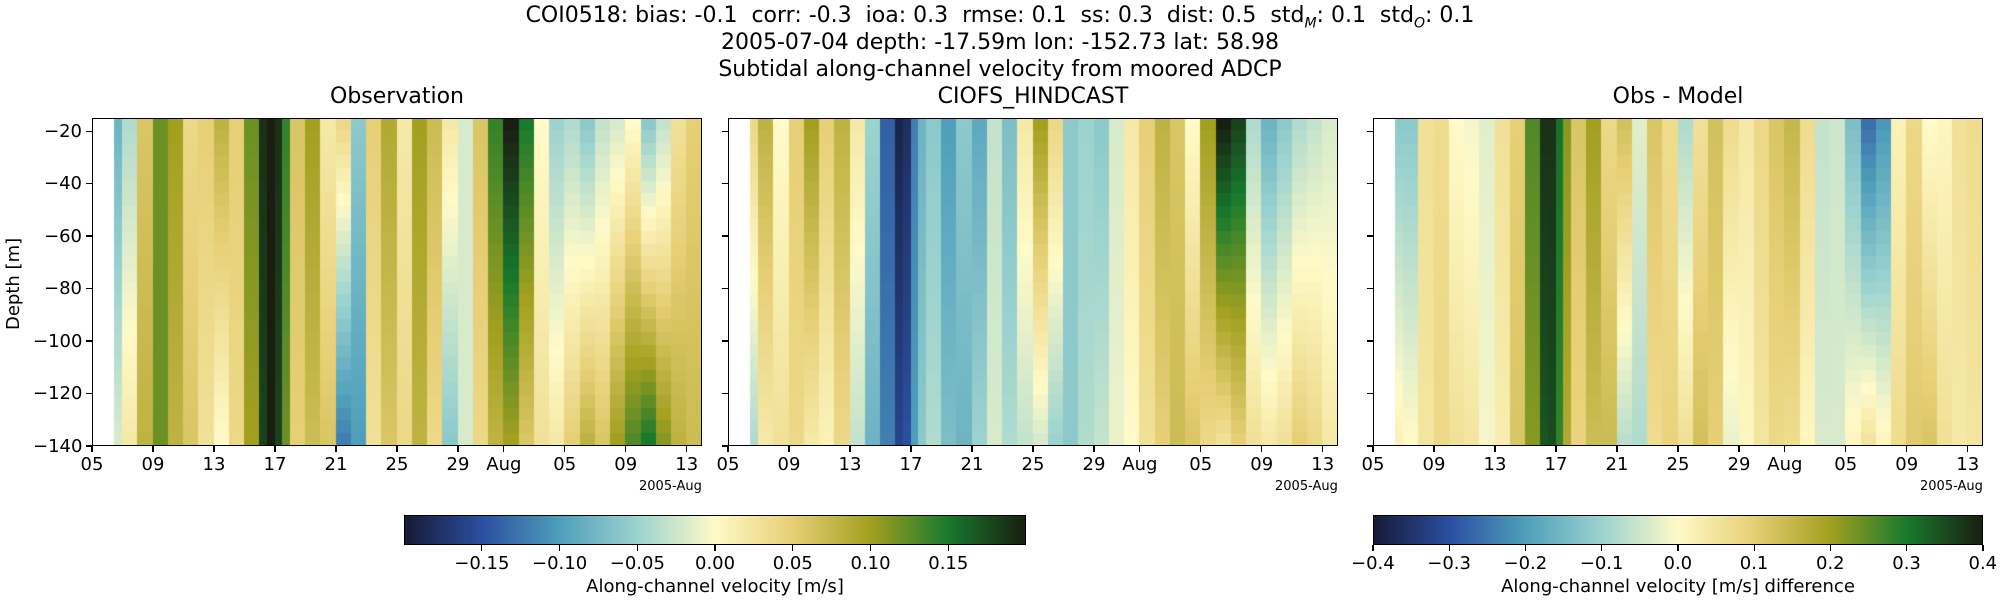 This screenshot has width=2000, height=600. What do you see at coordinates (1449, 563) in the screenshot?
I see `colorbar-tick-label: −0.3` at bounding box center [1449, 563].